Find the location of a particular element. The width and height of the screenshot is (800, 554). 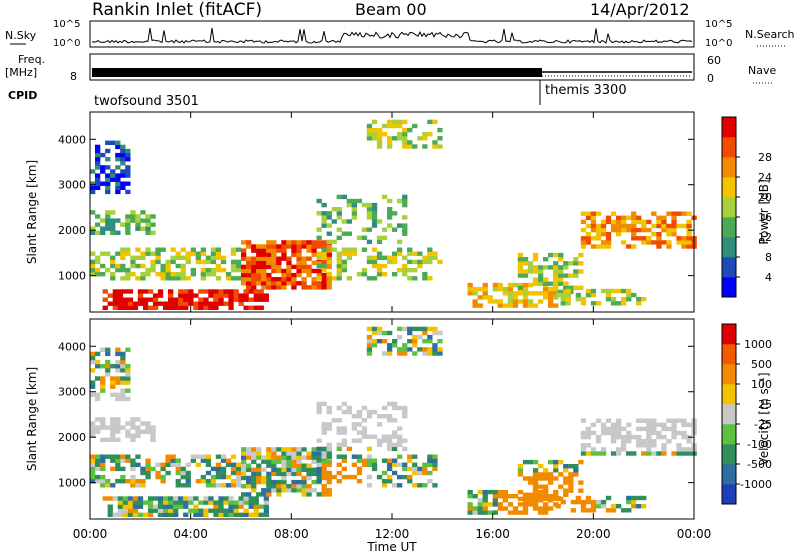

nave-label: Nave is located at coordinates (762, 70).